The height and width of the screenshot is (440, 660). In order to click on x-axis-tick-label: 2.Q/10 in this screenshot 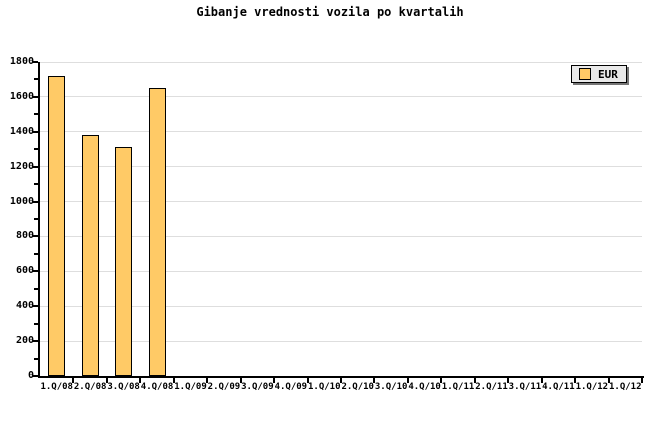, I will do `click(357, 387)`.